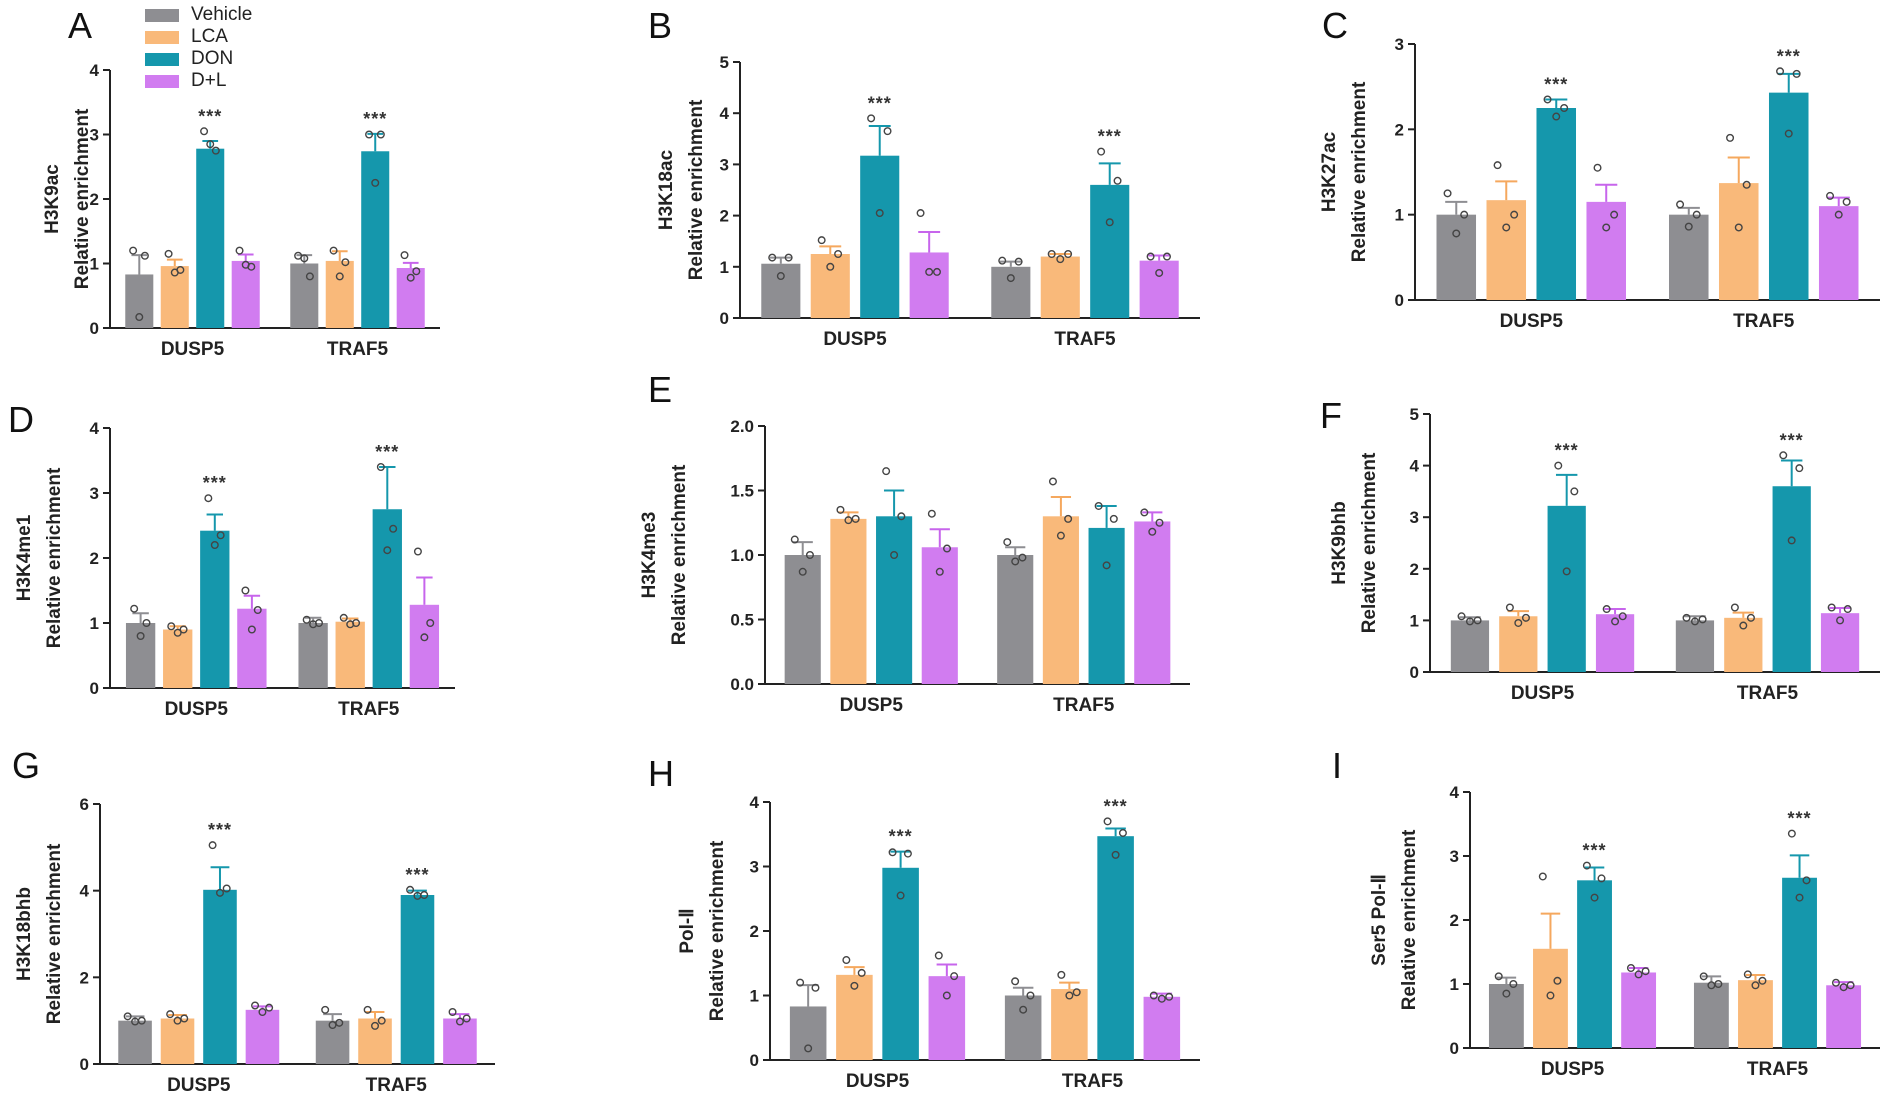 This screenshot has height=1100, width=1902. What do you see at coordinates (1689, 257) in the screenshot?
I see `bar-vehicle-traf5` at bounding box center [1689, 257].